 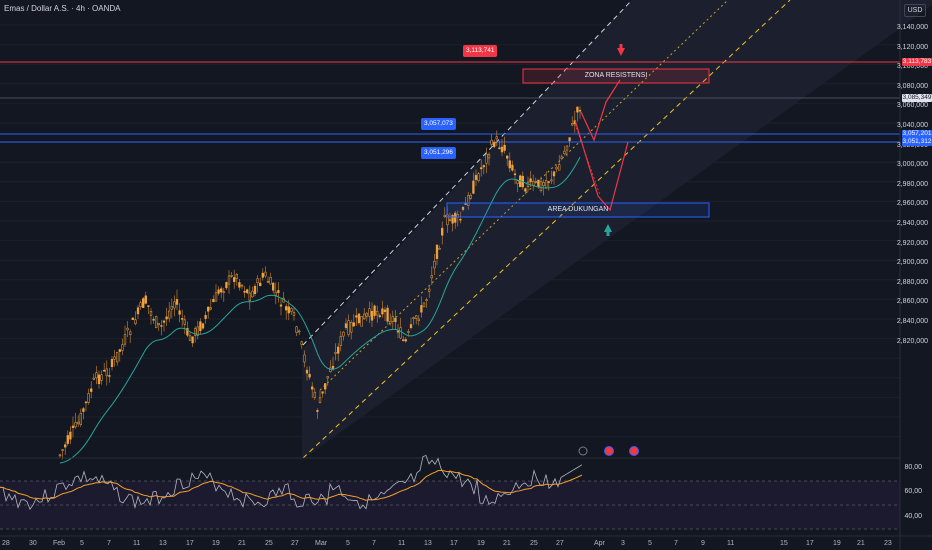 What do you see at coordinates (912, 67) in the screenshot?
I see `price-tick-label: 3,100,000` at bounding box center [912, 67].